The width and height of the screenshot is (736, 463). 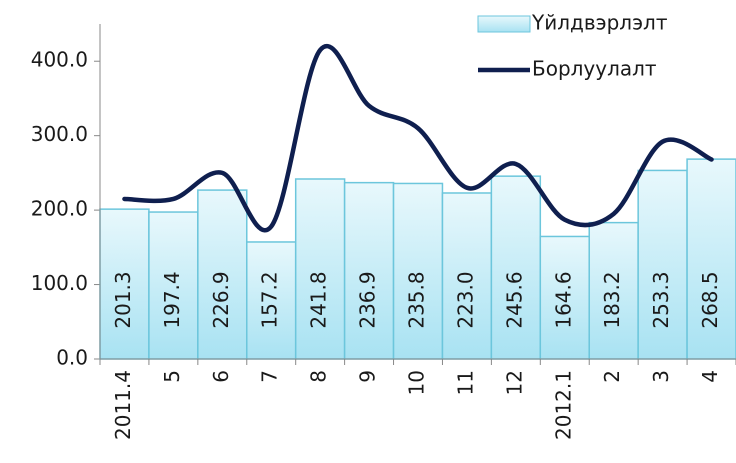 I want to click on y-tick-label: 200.0, so click(x=59, y=209).